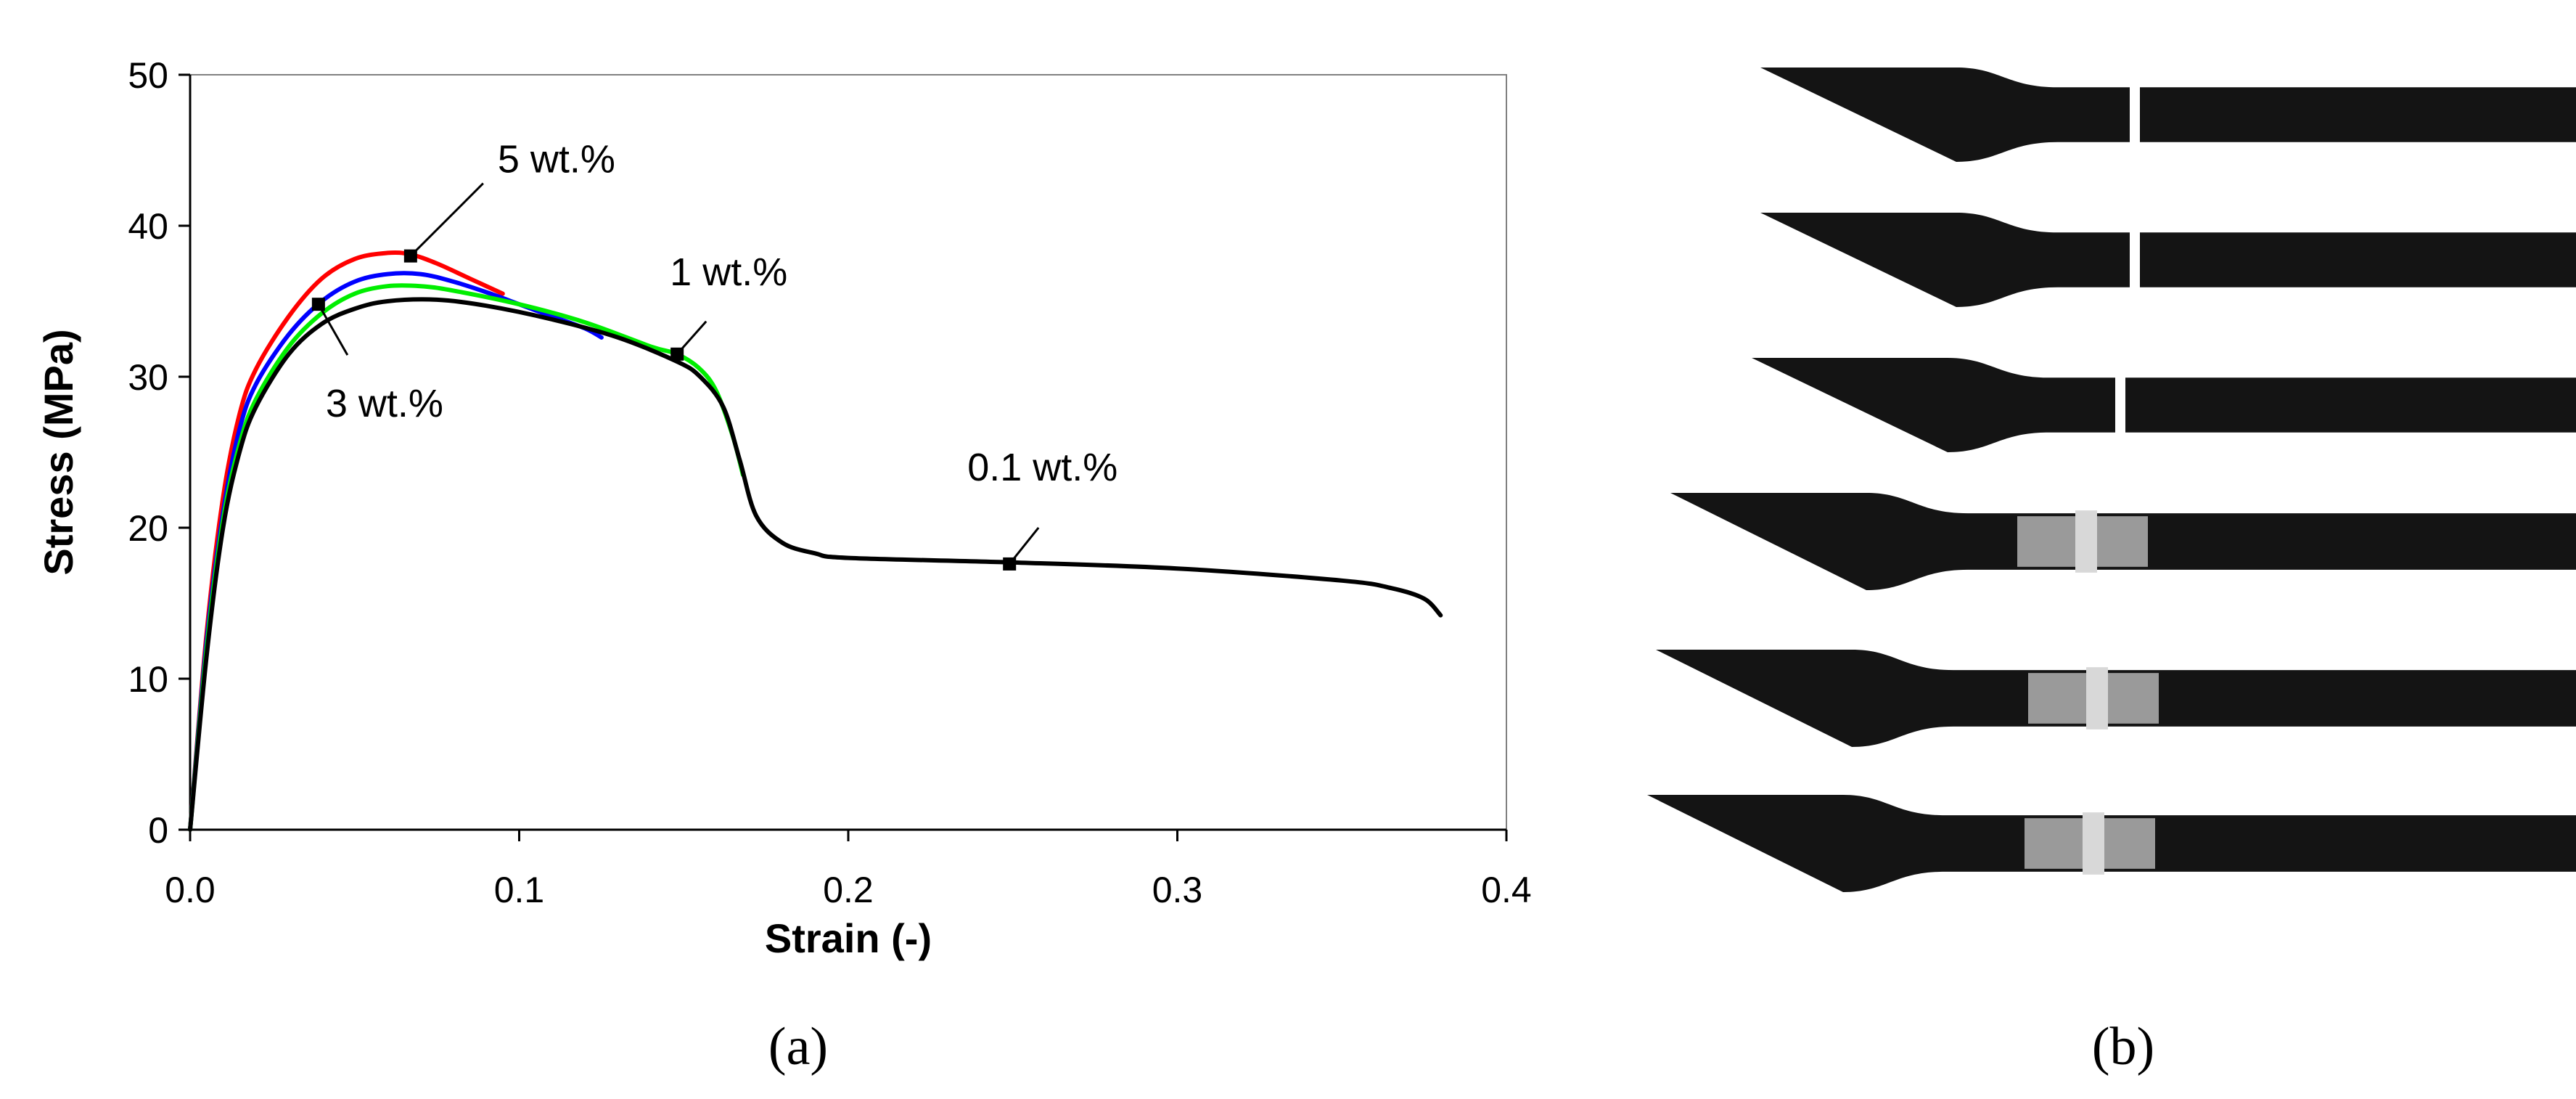  Describe the element at coordinates (1506, 890) in the screenshot. I see `x-tick-label: 0.4` at that location.